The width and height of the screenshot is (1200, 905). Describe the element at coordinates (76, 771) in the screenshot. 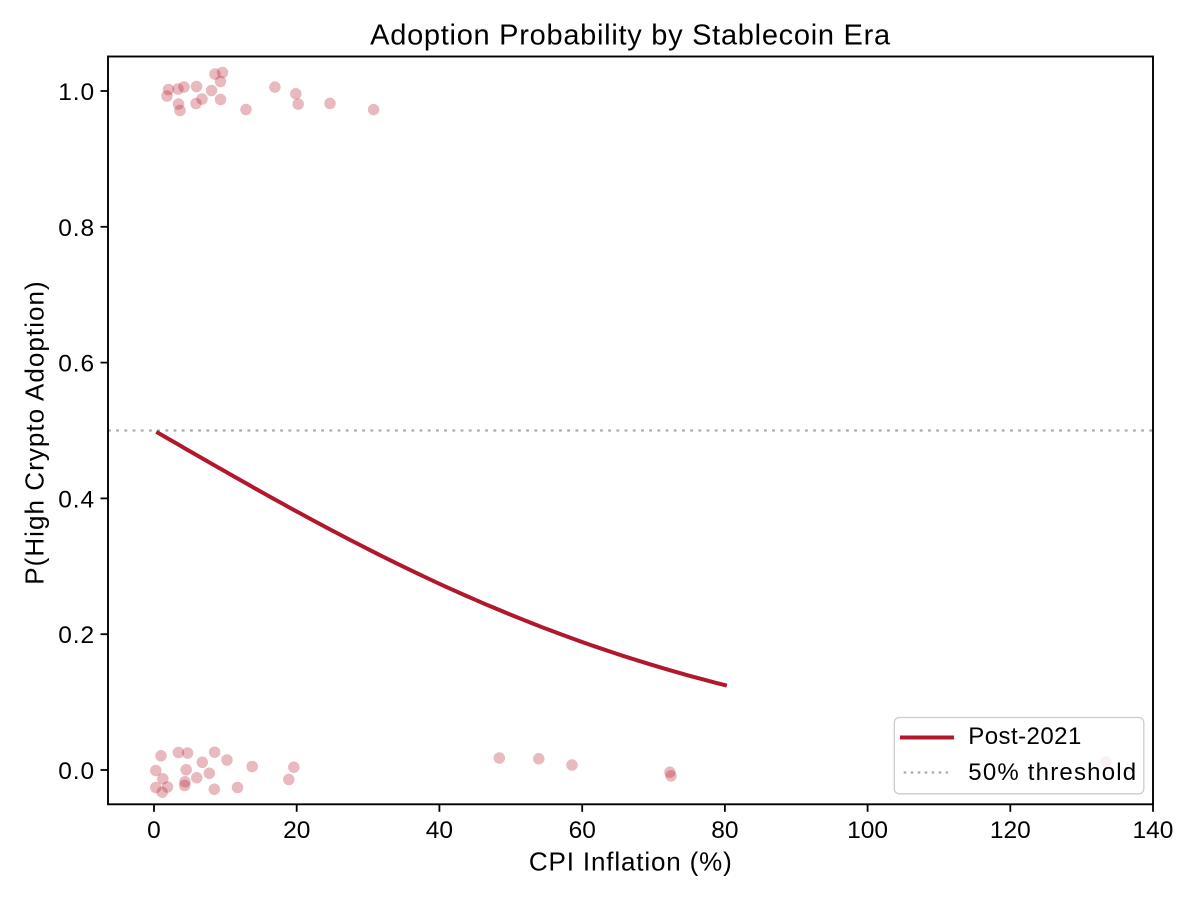

I see `svg-text: 0.0` at that location.